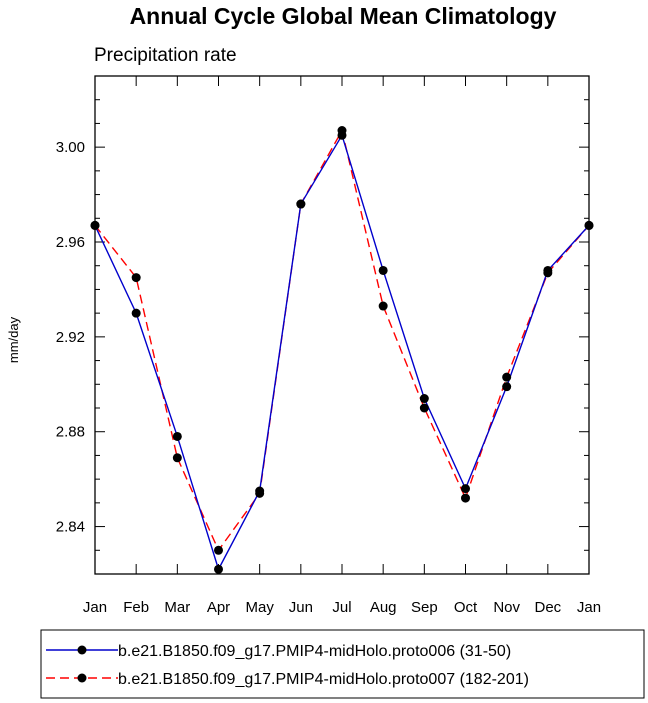 Image resolution: width=648 pixels, height=703 pixels. I want to click on x-tick-label: Apr, so click(218, 607).